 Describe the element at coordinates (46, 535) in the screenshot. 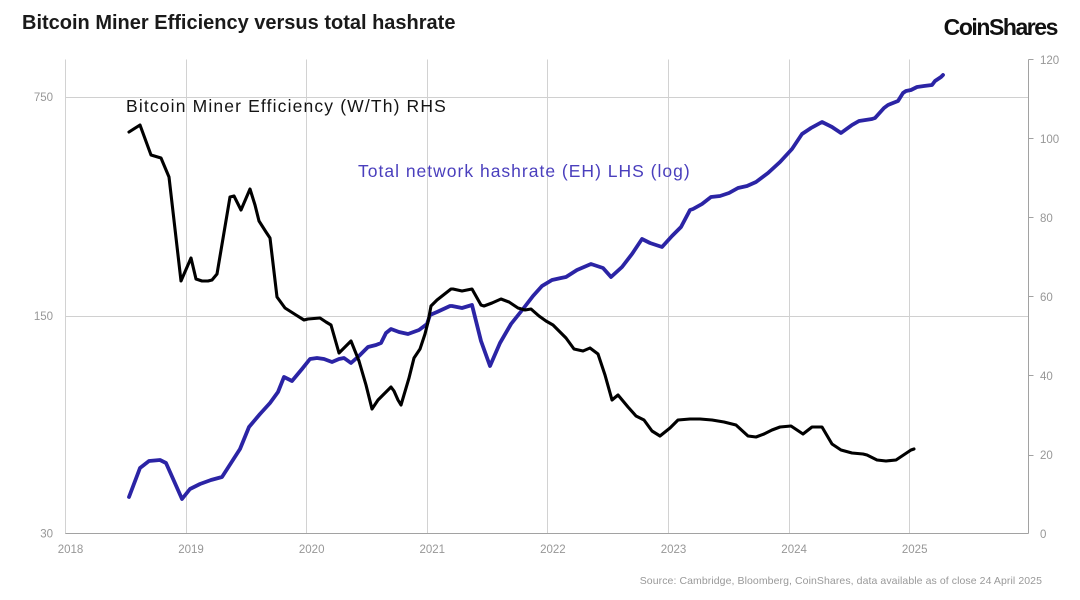

I see `svg-text: 30` at that location.